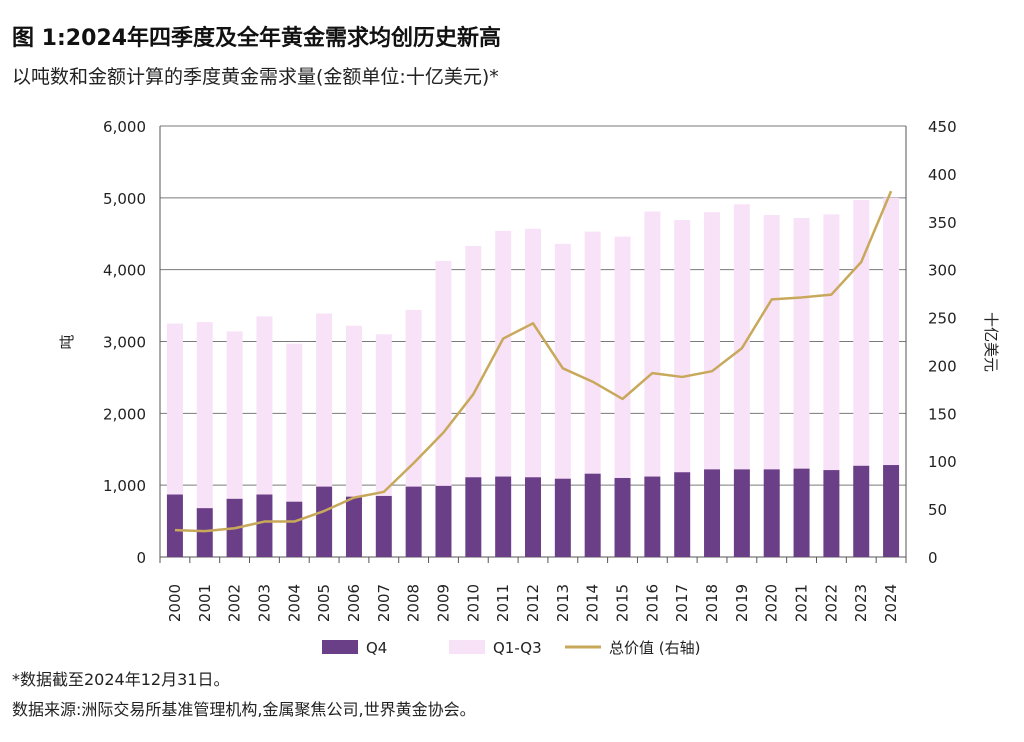 The width and height of the screenshot is (1024, 742). Describe the element at coordinates (121, 679) in the screenshot. I see `data-date-note: *数据截至2024年12月31日。` at that location.